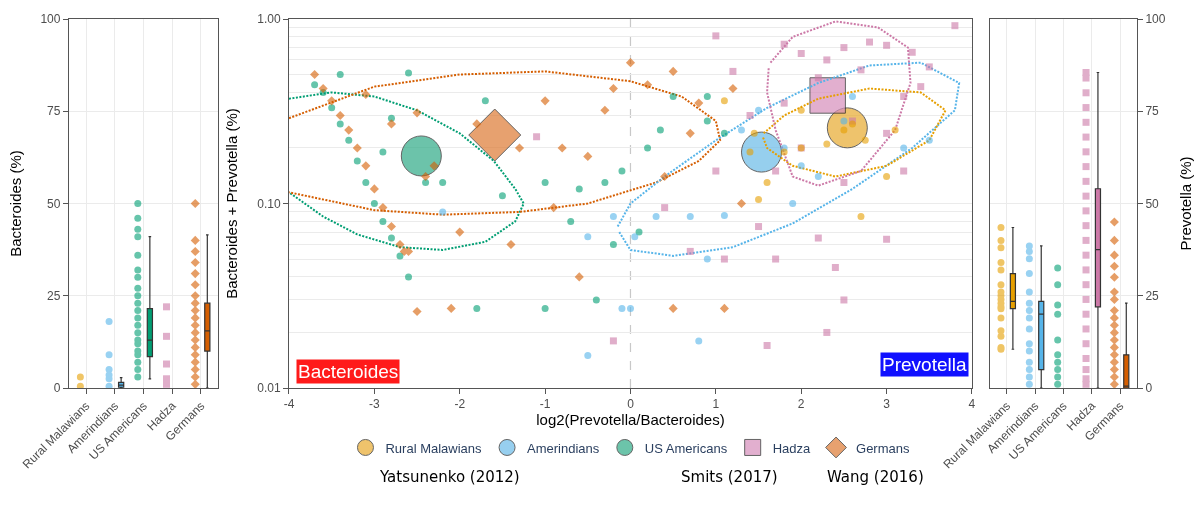 Image resolution: width=1203 pixels, height=510 pixels. I want to click on x-tick-label: -3, so click(375, 404).